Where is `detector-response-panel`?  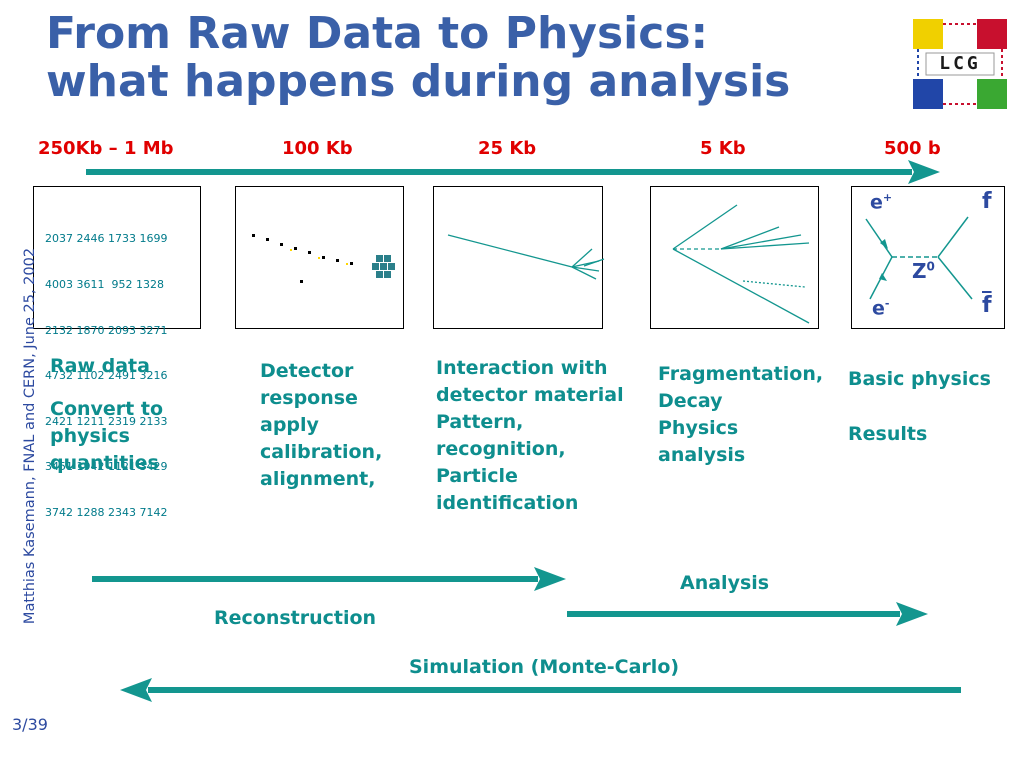
detector-response-panel is located at coordinates (319, 257).